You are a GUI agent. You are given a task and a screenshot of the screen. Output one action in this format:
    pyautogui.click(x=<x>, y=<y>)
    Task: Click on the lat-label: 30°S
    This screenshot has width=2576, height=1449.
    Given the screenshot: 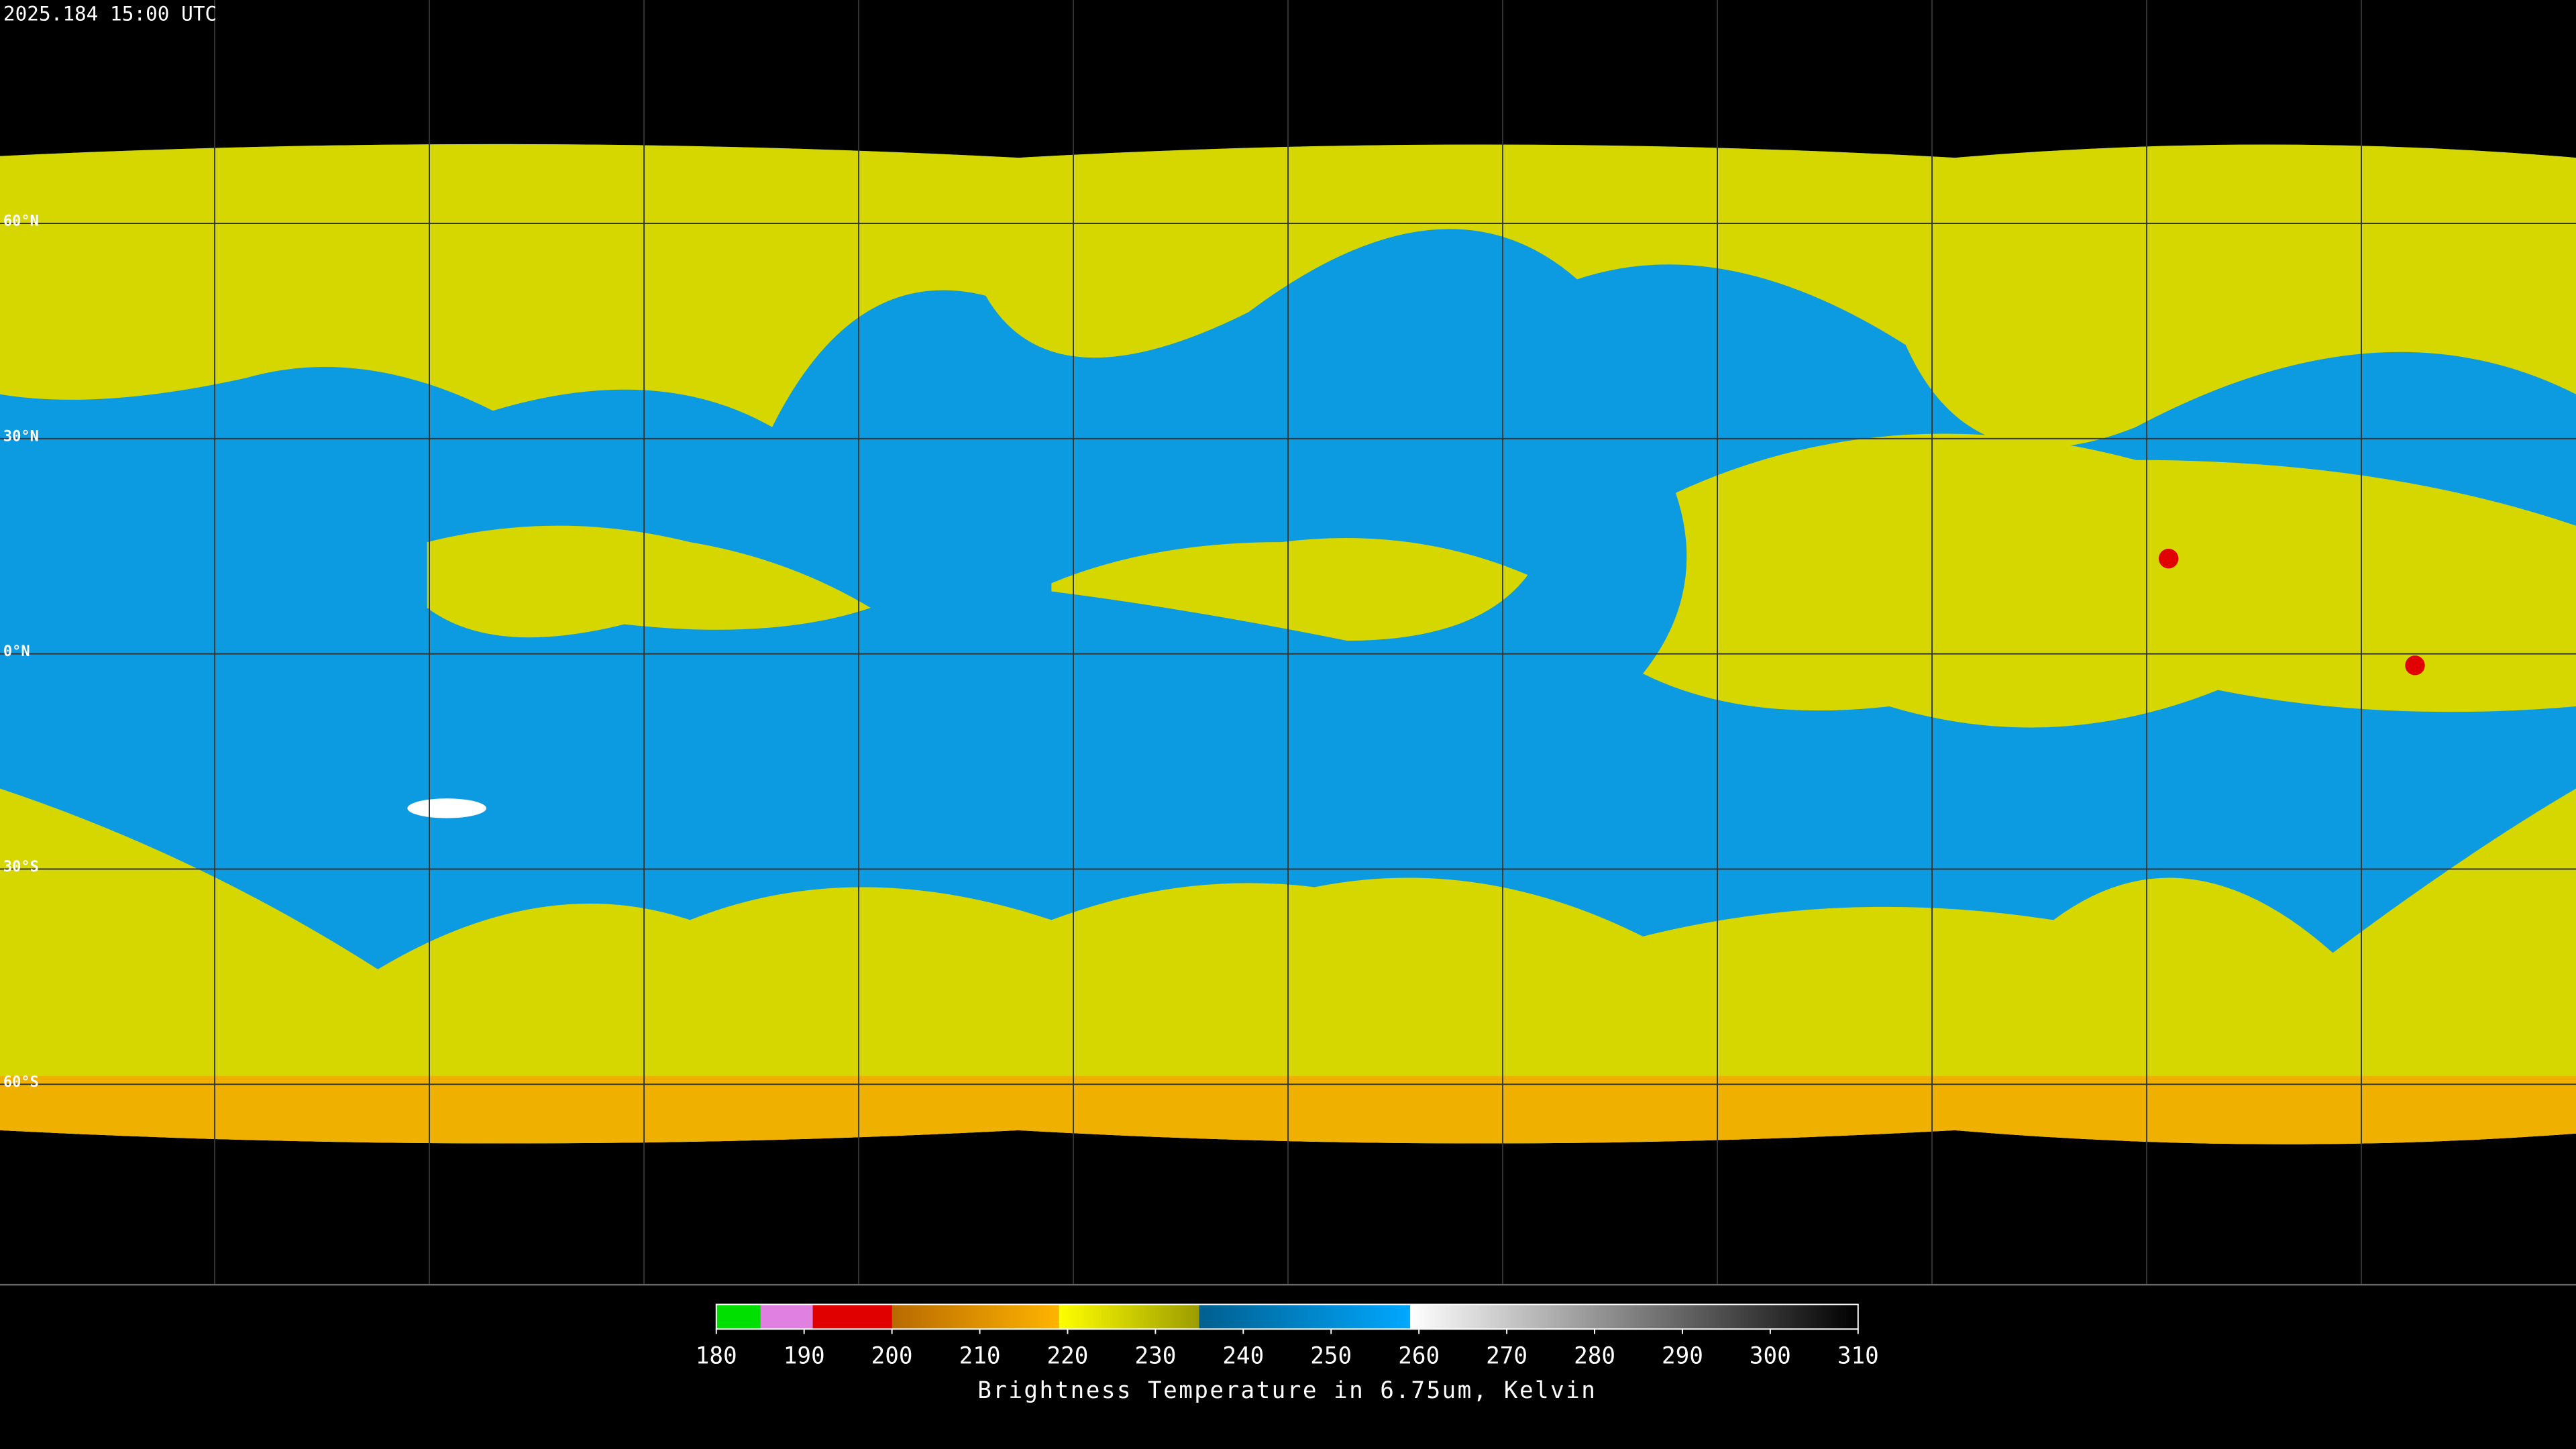 What is the action you would take?
    pyautogui.click(x=21, y=867)
    